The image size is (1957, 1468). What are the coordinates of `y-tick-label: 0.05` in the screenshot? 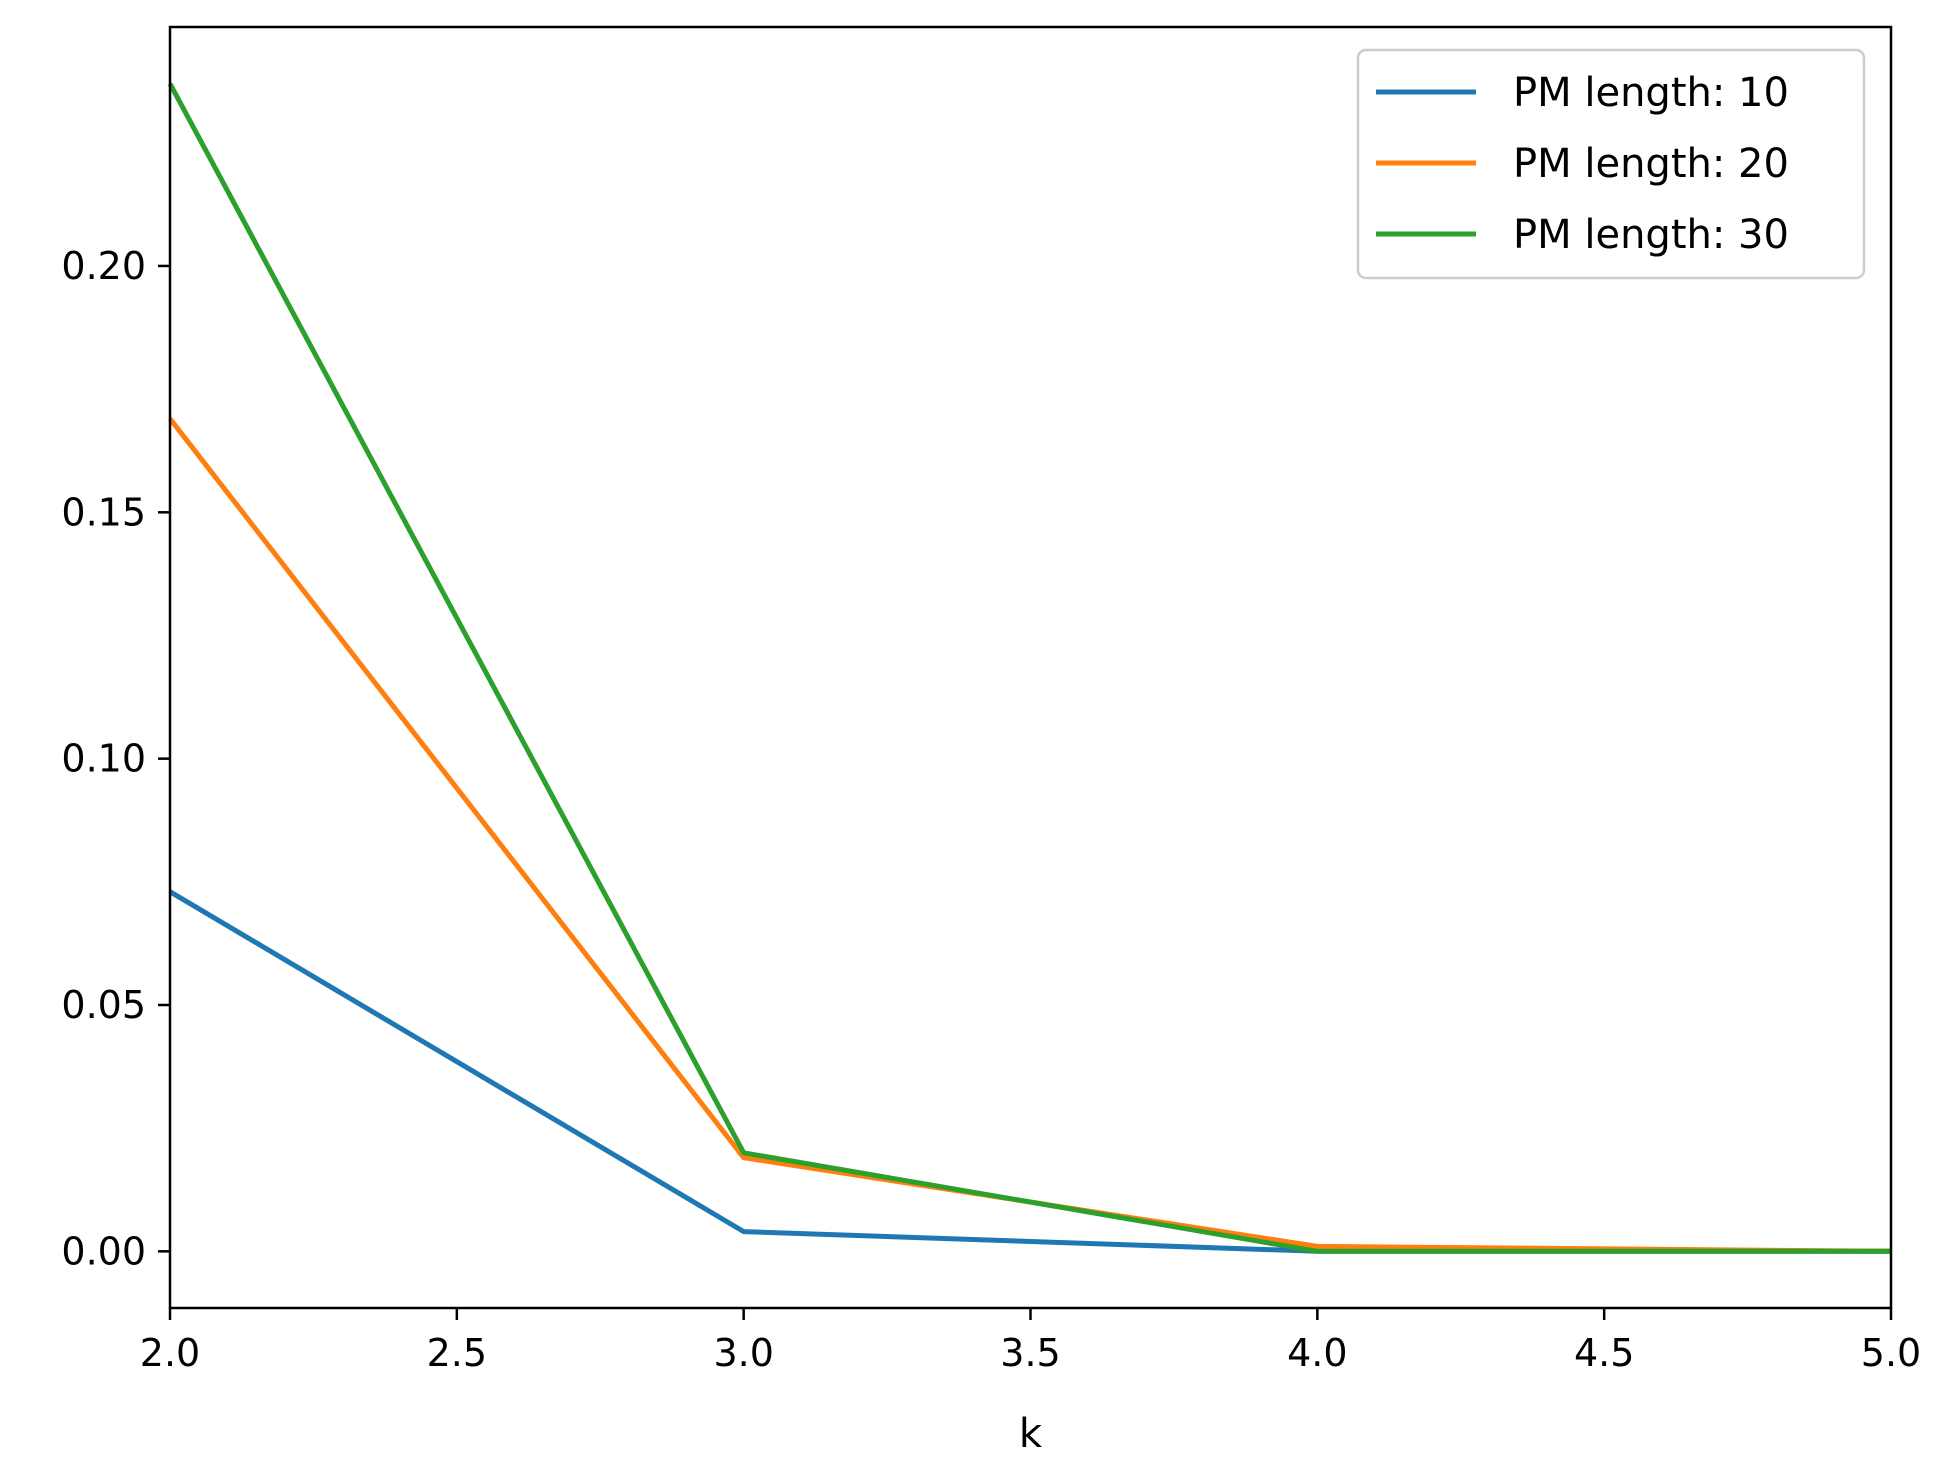 It's located at (103, 1005).